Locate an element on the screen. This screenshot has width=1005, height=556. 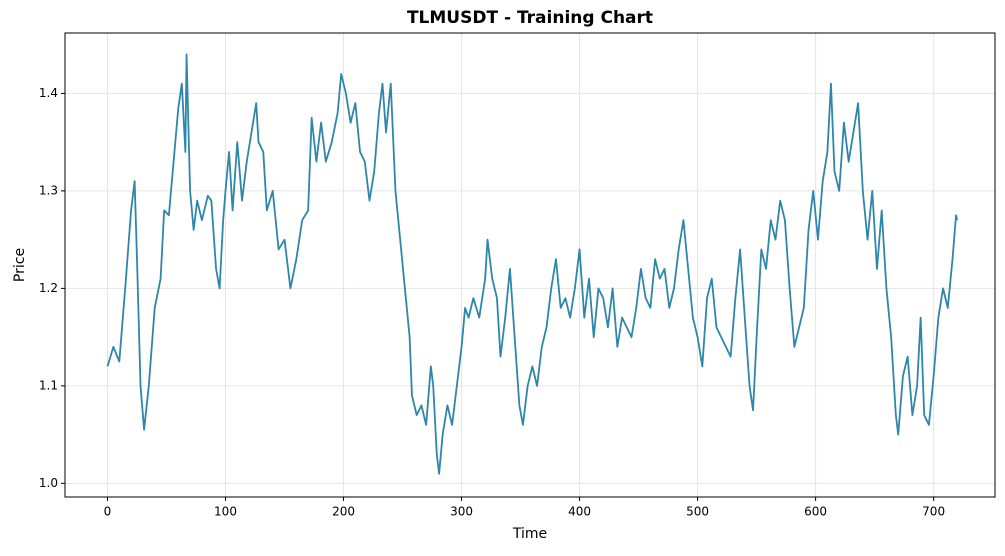
x-axis-label: Time is located at coordinates (529, 534).